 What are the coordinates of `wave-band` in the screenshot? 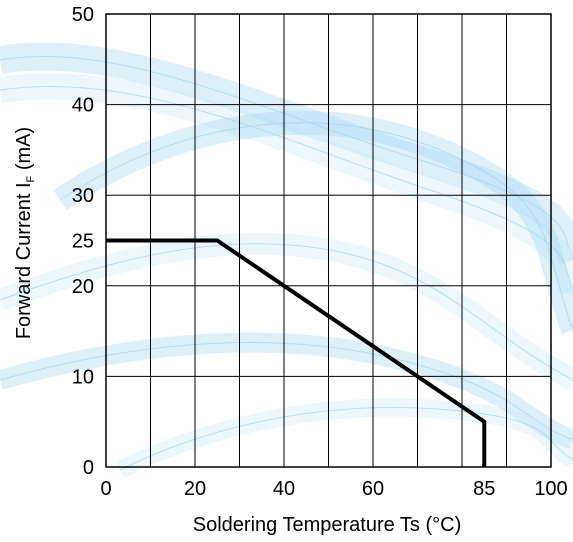 It's located at (344, 438).